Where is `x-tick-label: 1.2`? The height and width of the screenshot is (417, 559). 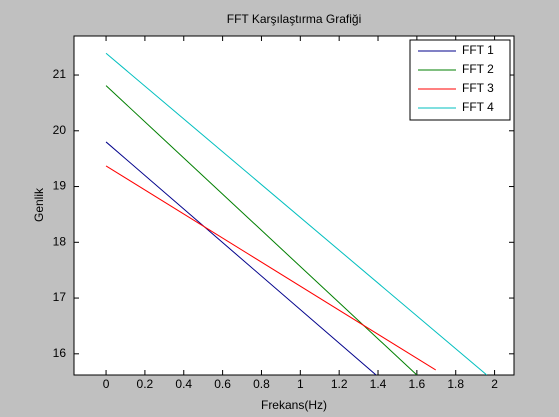 x-tick-label: 1.2 is located at coordinates (339, 384).